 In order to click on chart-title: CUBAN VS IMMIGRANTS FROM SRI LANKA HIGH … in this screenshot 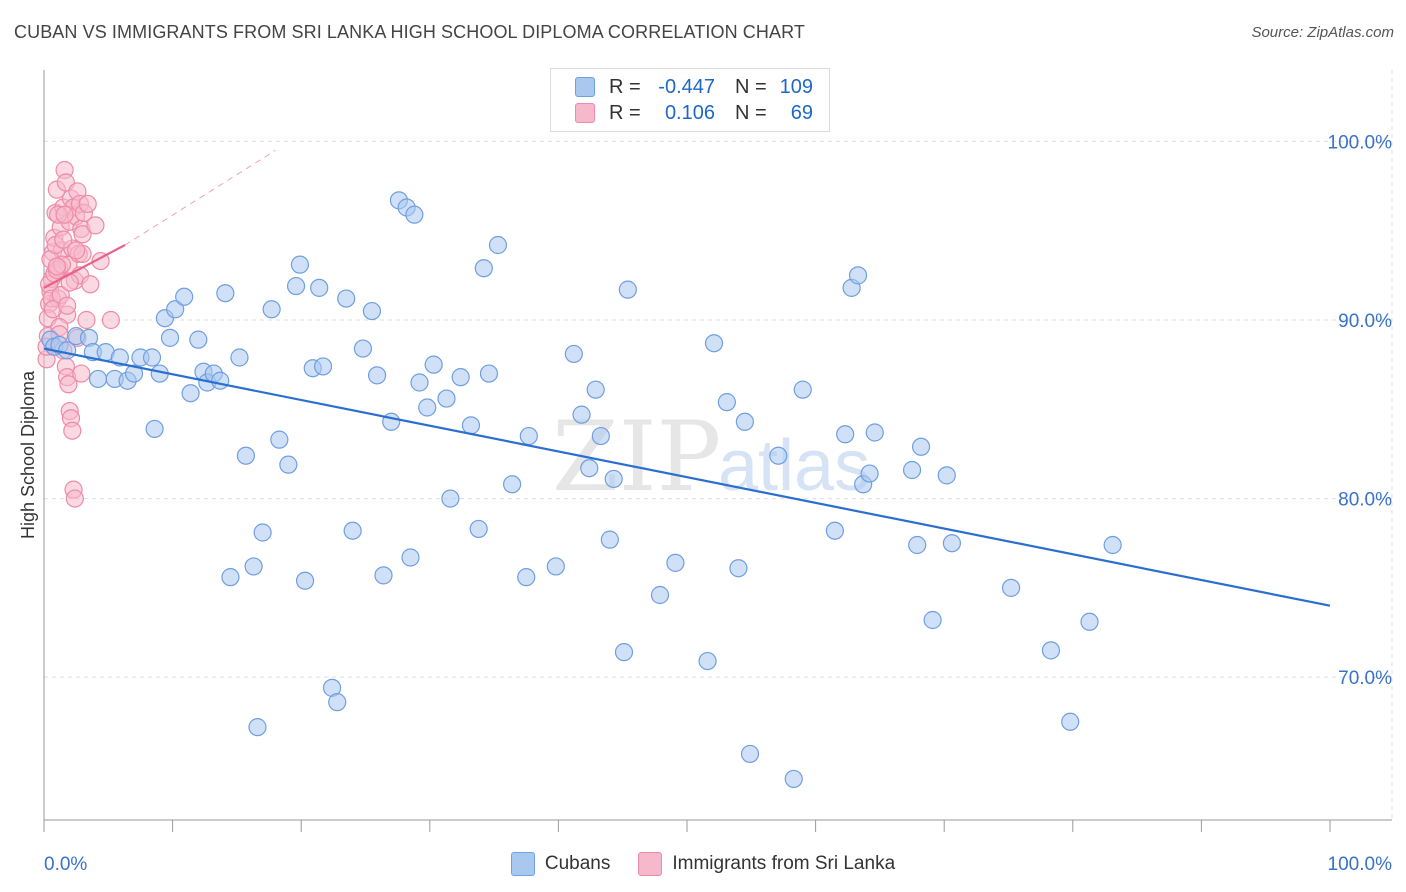, I will do `click(409, 32)`.